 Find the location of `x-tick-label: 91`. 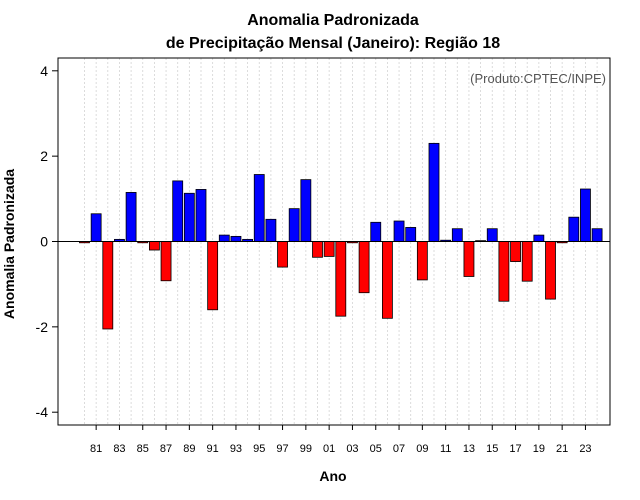

x-tick-label: 91 is located at coordinates (213, 449).